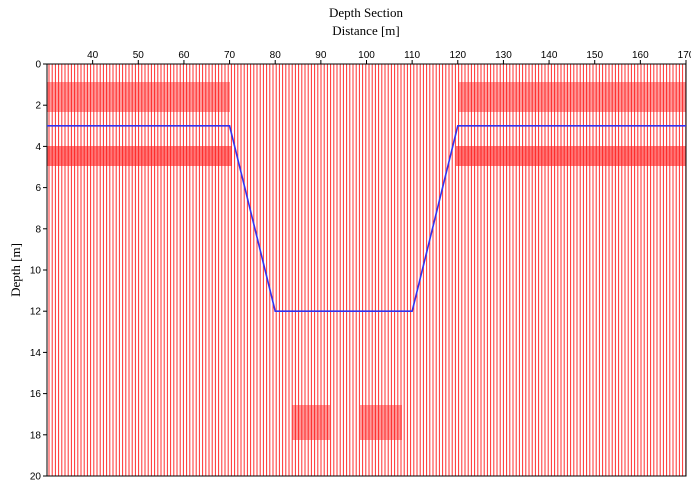  I want to click on y-tick-label: 10, so click(36, 271).